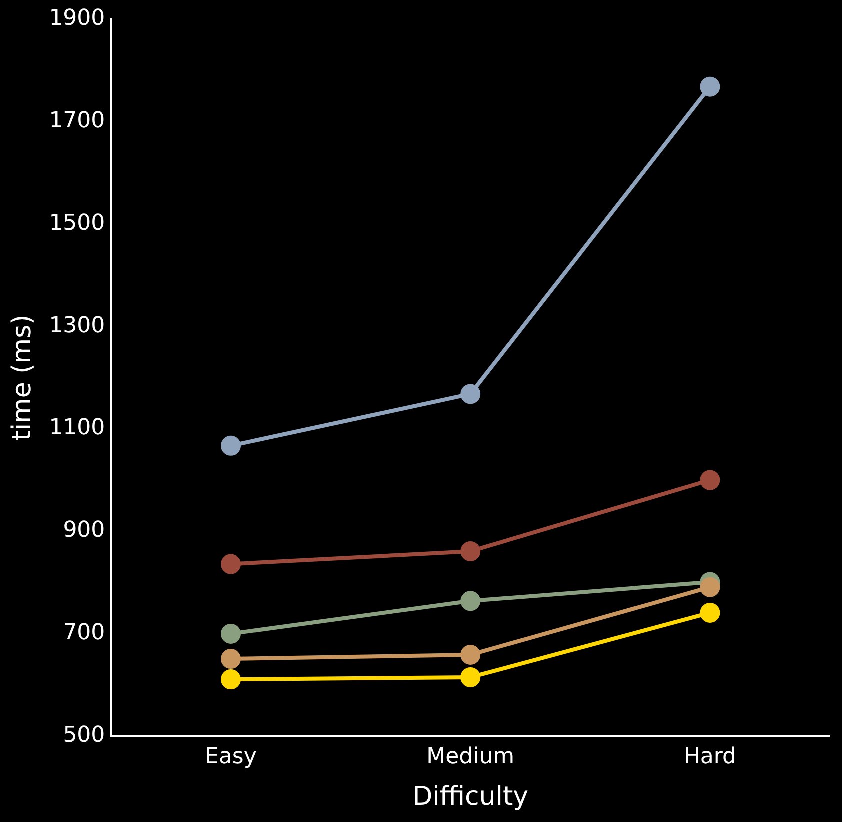 The width and height of the screenshot is (842, 822). I want to click on y-tick-label: 1900, so click(77, 18).